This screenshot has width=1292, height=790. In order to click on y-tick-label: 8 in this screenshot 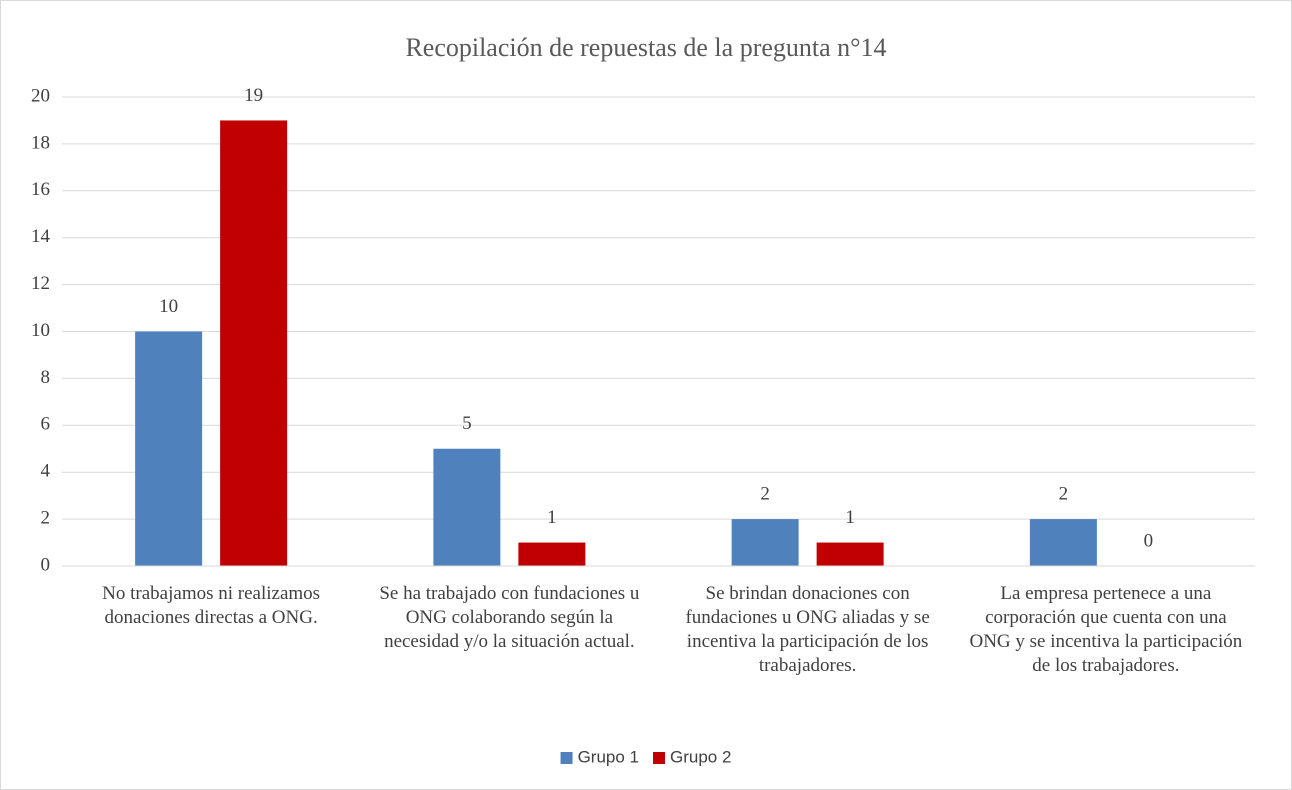, I will do `click(46, 377)`.